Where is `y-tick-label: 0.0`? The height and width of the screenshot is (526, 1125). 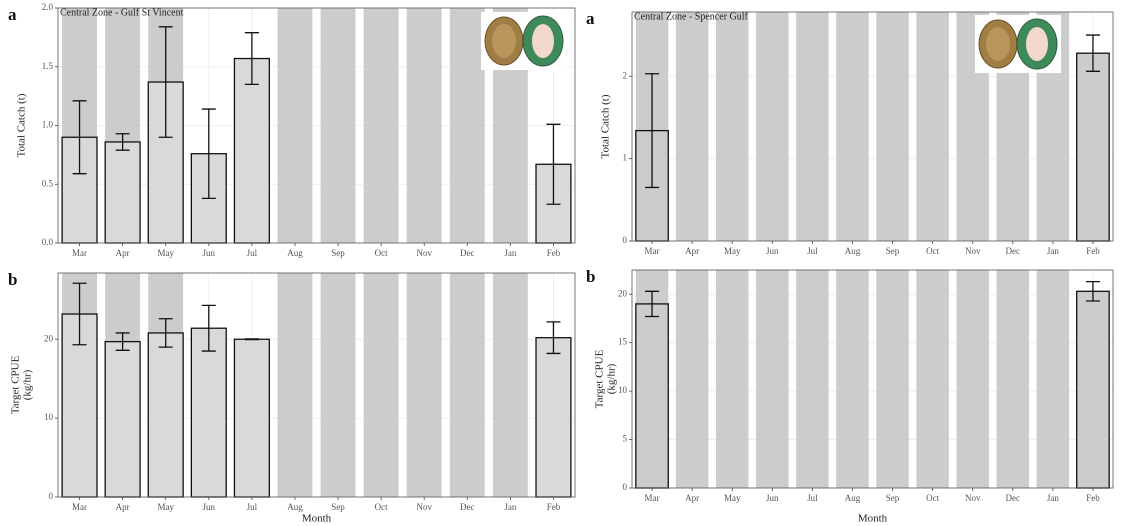 y-tick-label: 0.0 is located at coordinates (48, 242).